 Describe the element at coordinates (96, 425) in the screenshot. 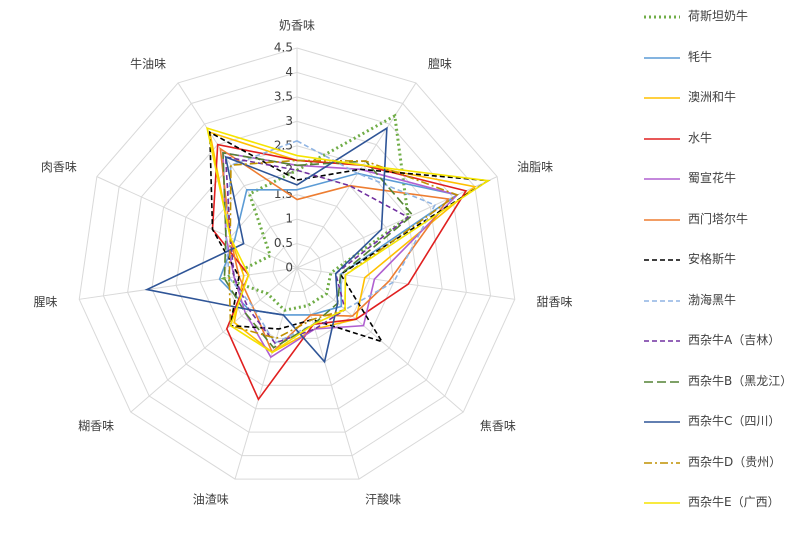

I see `axis-label: 糊香味` at that location.